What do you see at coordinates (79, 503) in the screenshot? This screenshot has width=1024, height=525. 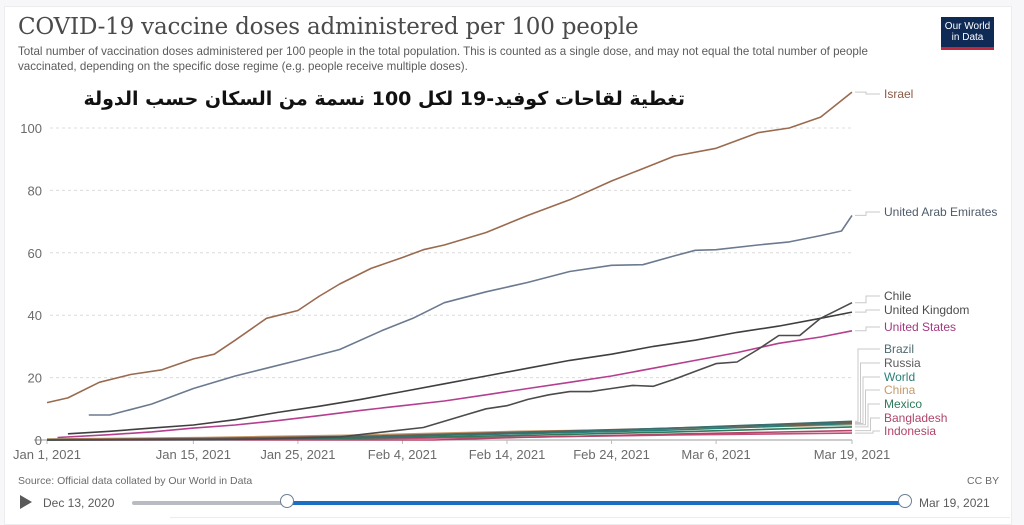 I see `timeline-start-date: Dec 13, 2020` at bounding box center [79, 503].